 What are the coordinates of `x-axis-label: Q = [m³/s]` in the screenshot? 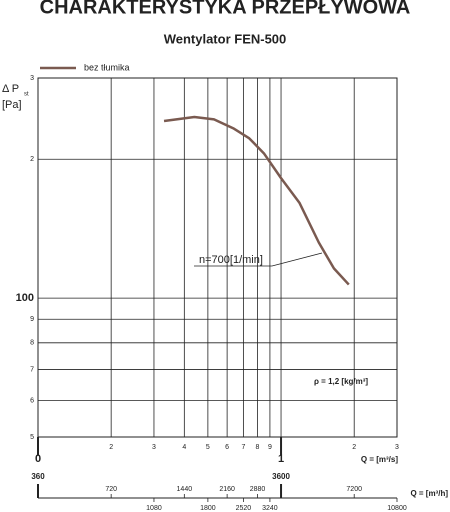 It's located at (379, 459).